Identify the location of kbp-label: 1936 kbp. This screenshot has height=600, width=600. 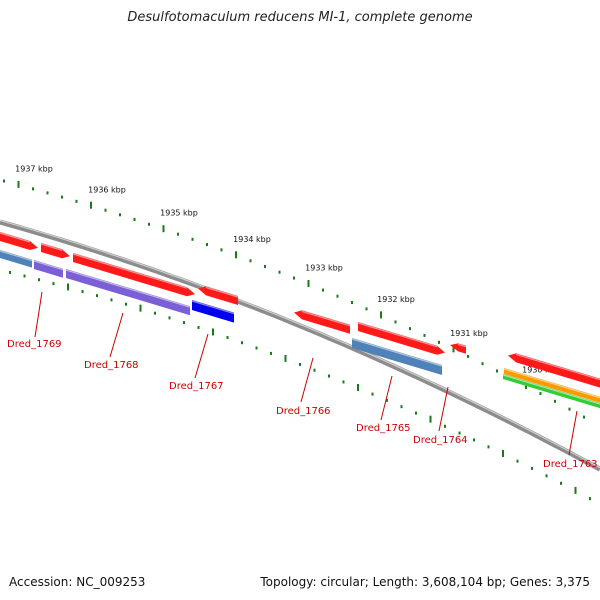
(107, 189).